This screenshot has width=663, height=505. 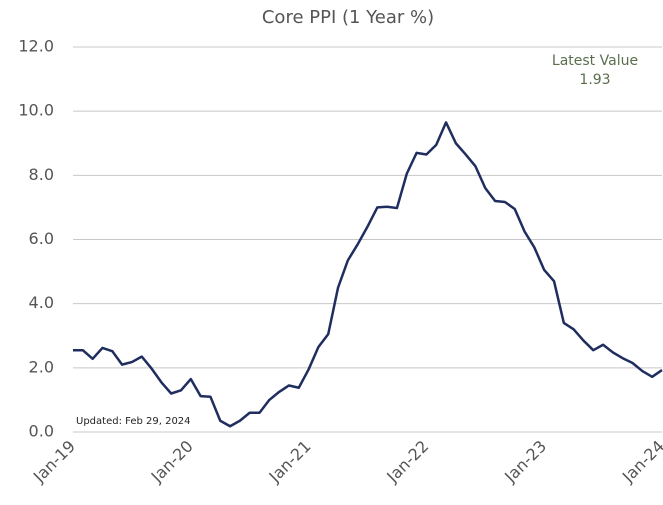 What do you see at coordinates (41, 174) in the screenshot?
I see `y-tick-label: 8.0` at bounding box center [41, 174].